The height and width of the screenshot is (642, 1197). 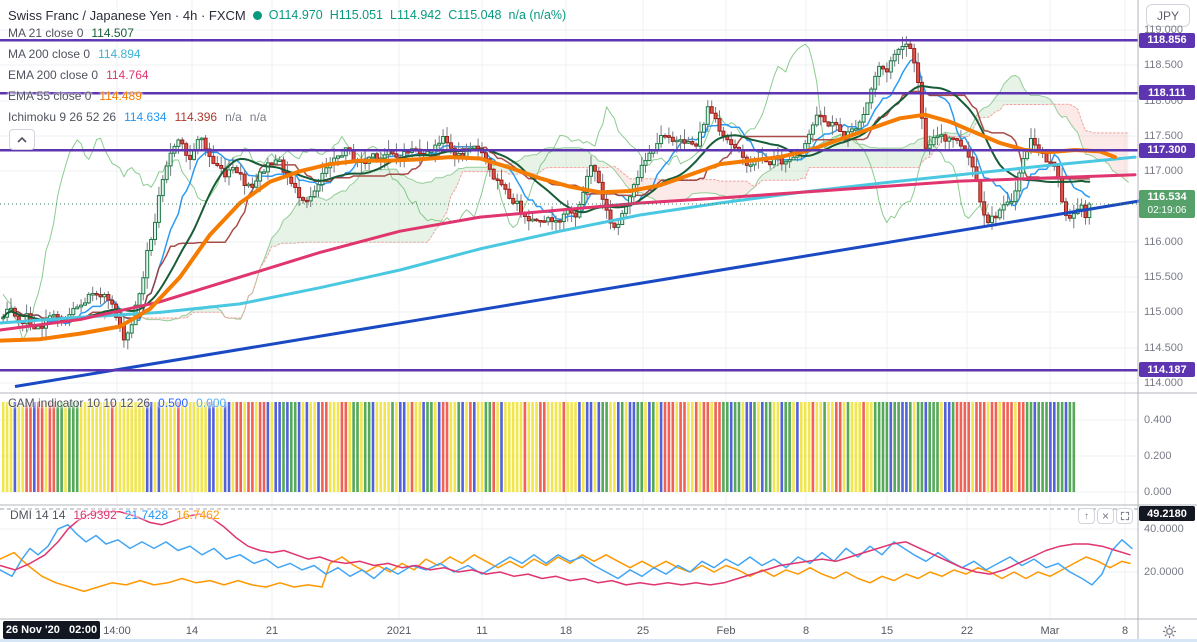 What do you see at coordinates (1158, 456) in the screenshot?
I see `cam-axis-tick: 0.200` at bounding box center [1158, 456].